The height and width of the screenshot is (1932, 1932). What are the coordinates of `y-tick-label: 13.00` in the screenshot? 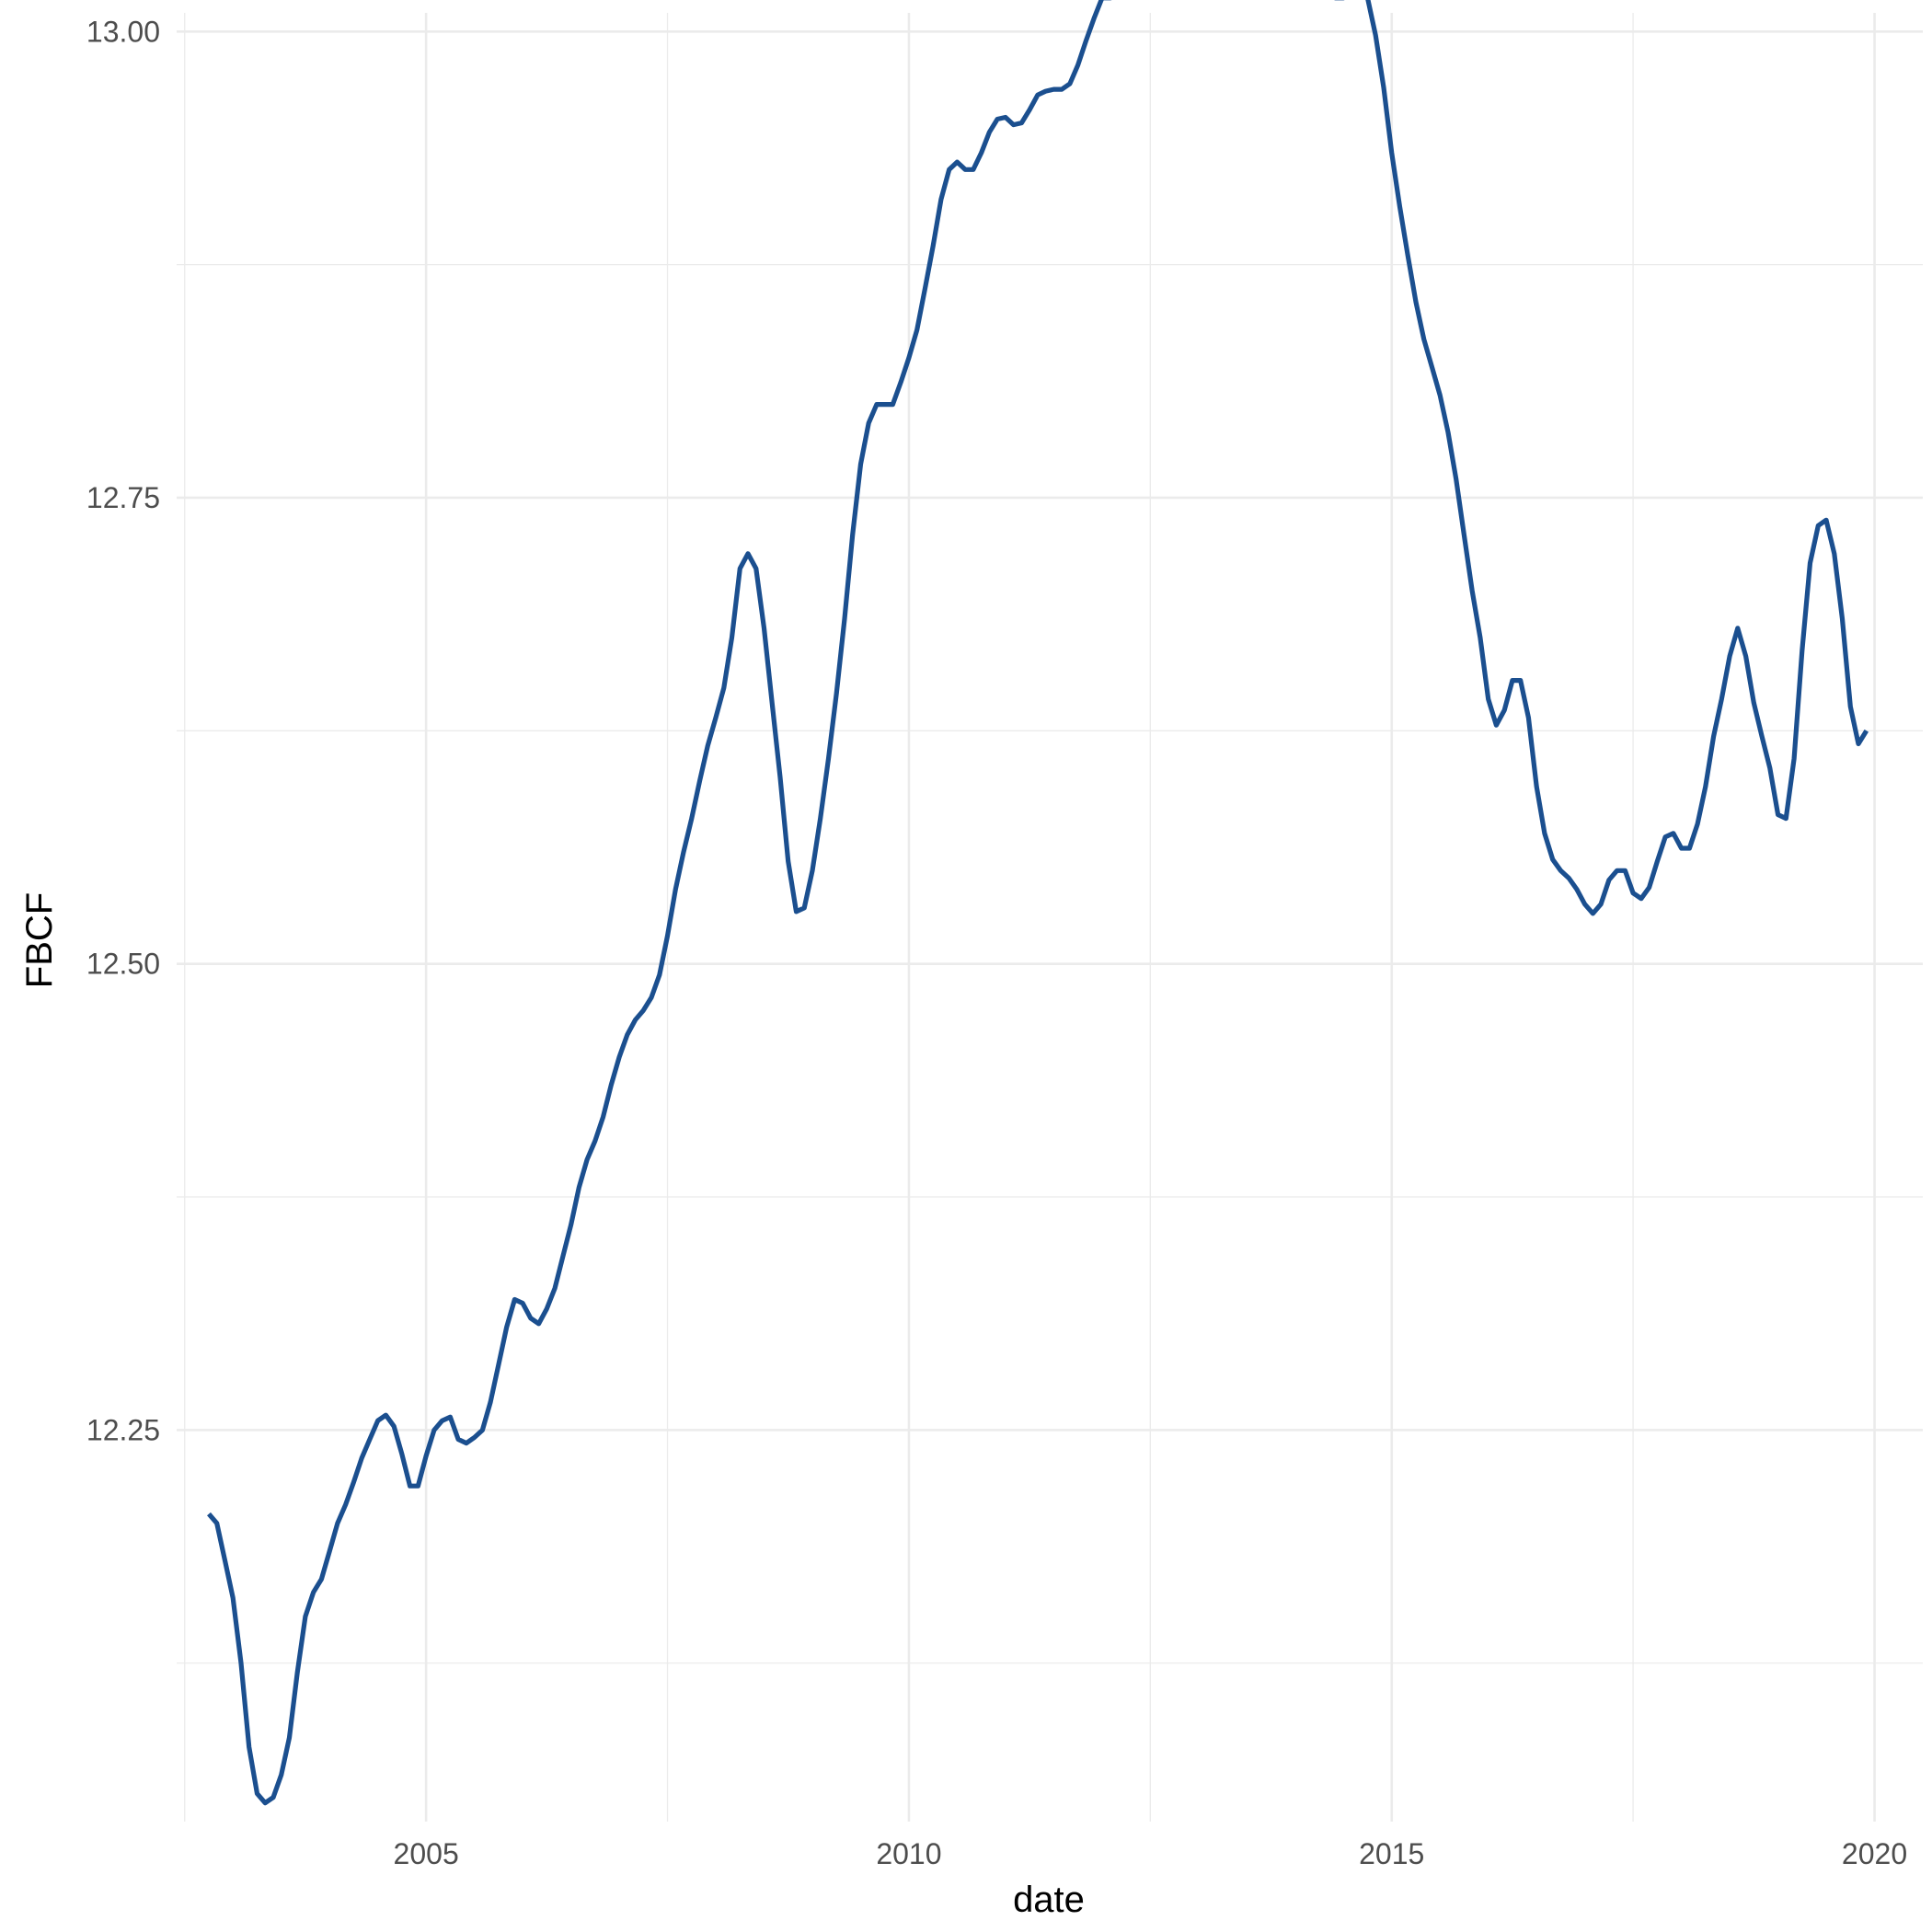 It's located at (123, 32).